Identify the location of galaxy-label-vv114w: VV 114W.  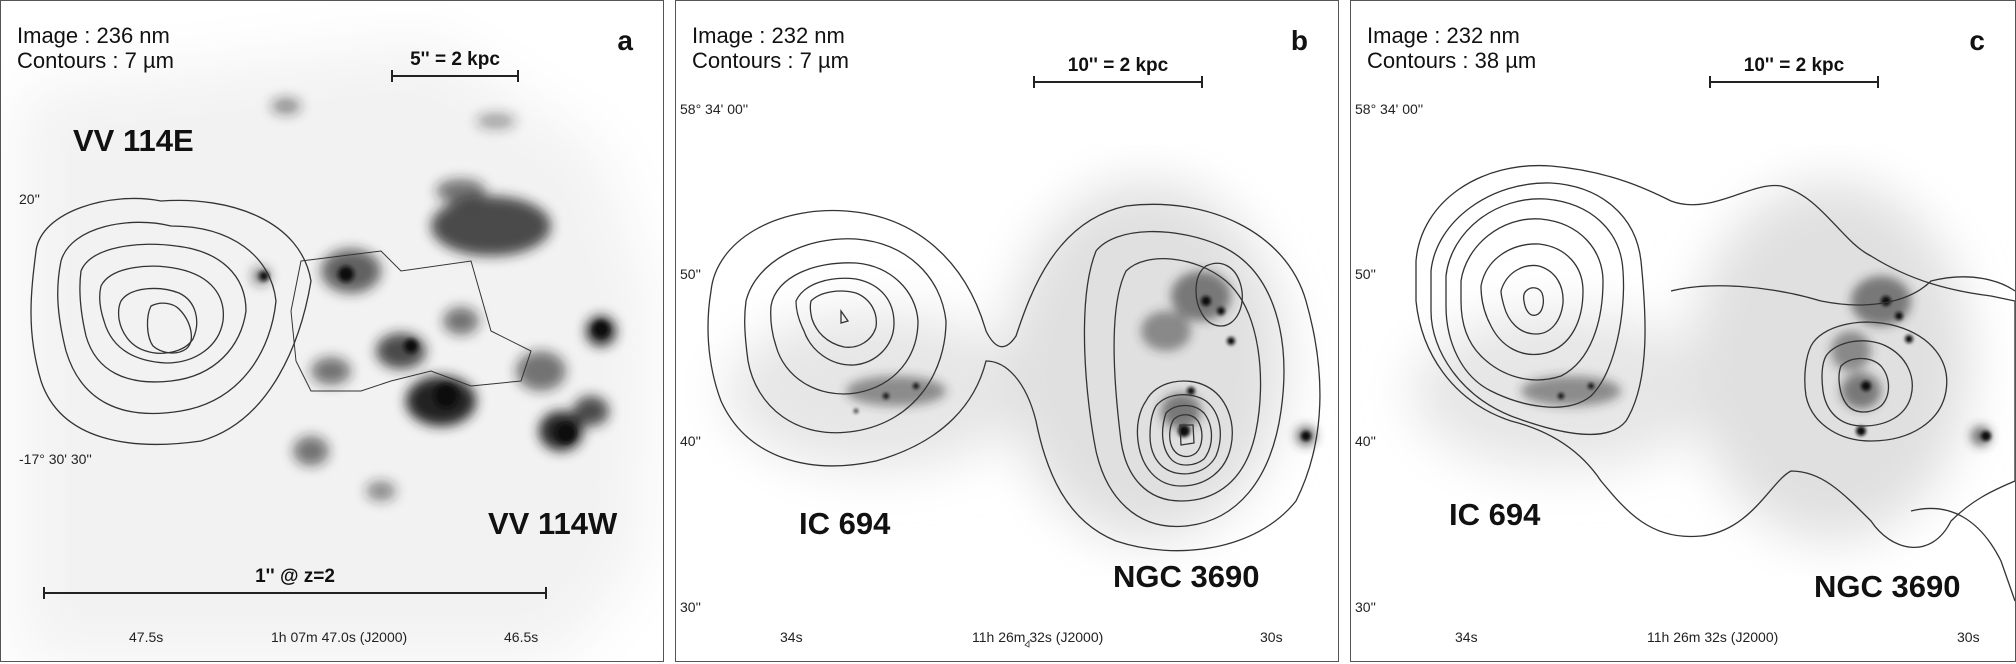
(553, 523).